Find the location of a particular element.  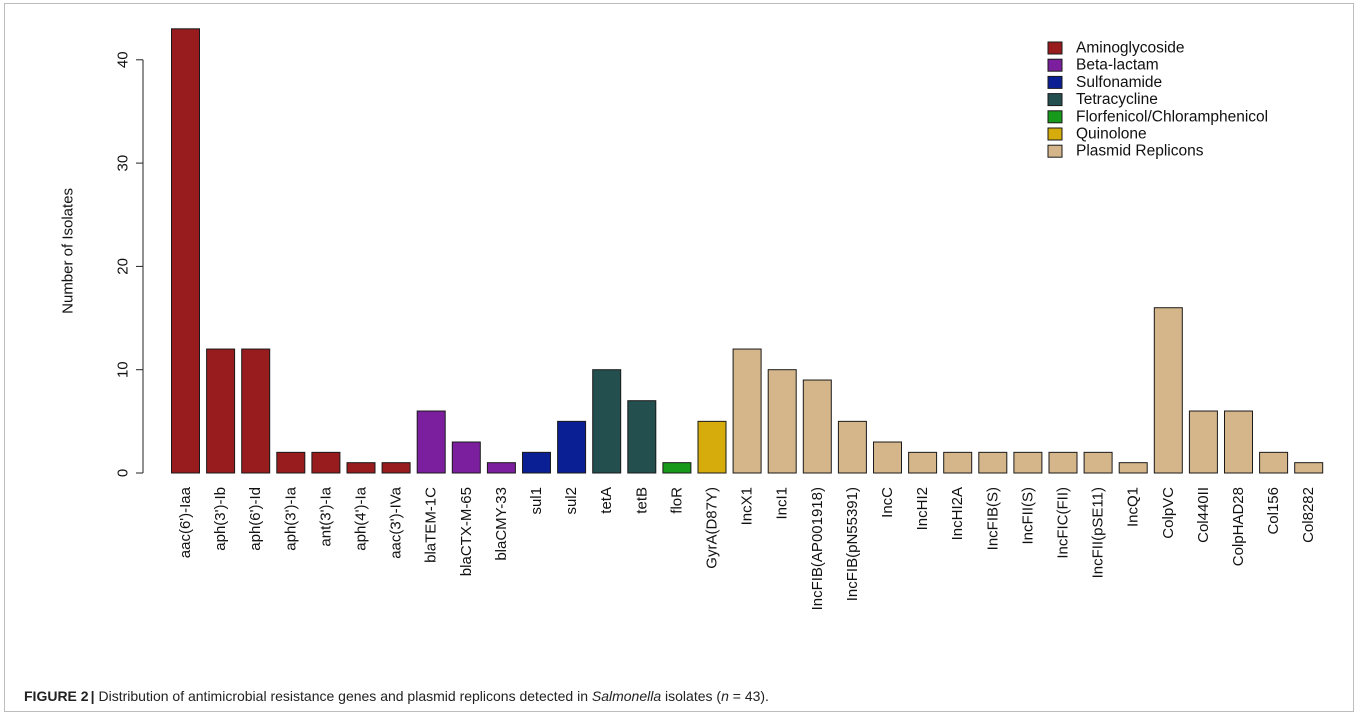

figure-label: FIGURE 2 is located at coordinates (56, 696).